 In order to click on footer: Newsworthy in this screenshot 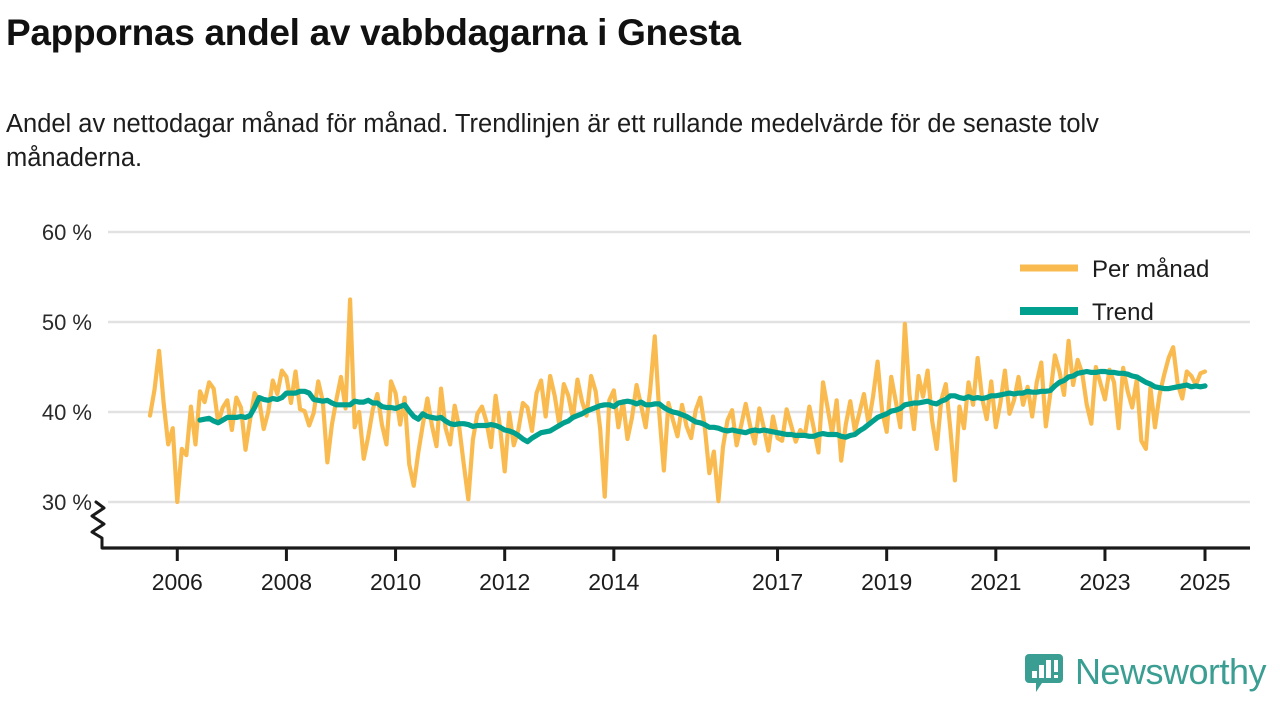, I will do `click(640, 682)`.